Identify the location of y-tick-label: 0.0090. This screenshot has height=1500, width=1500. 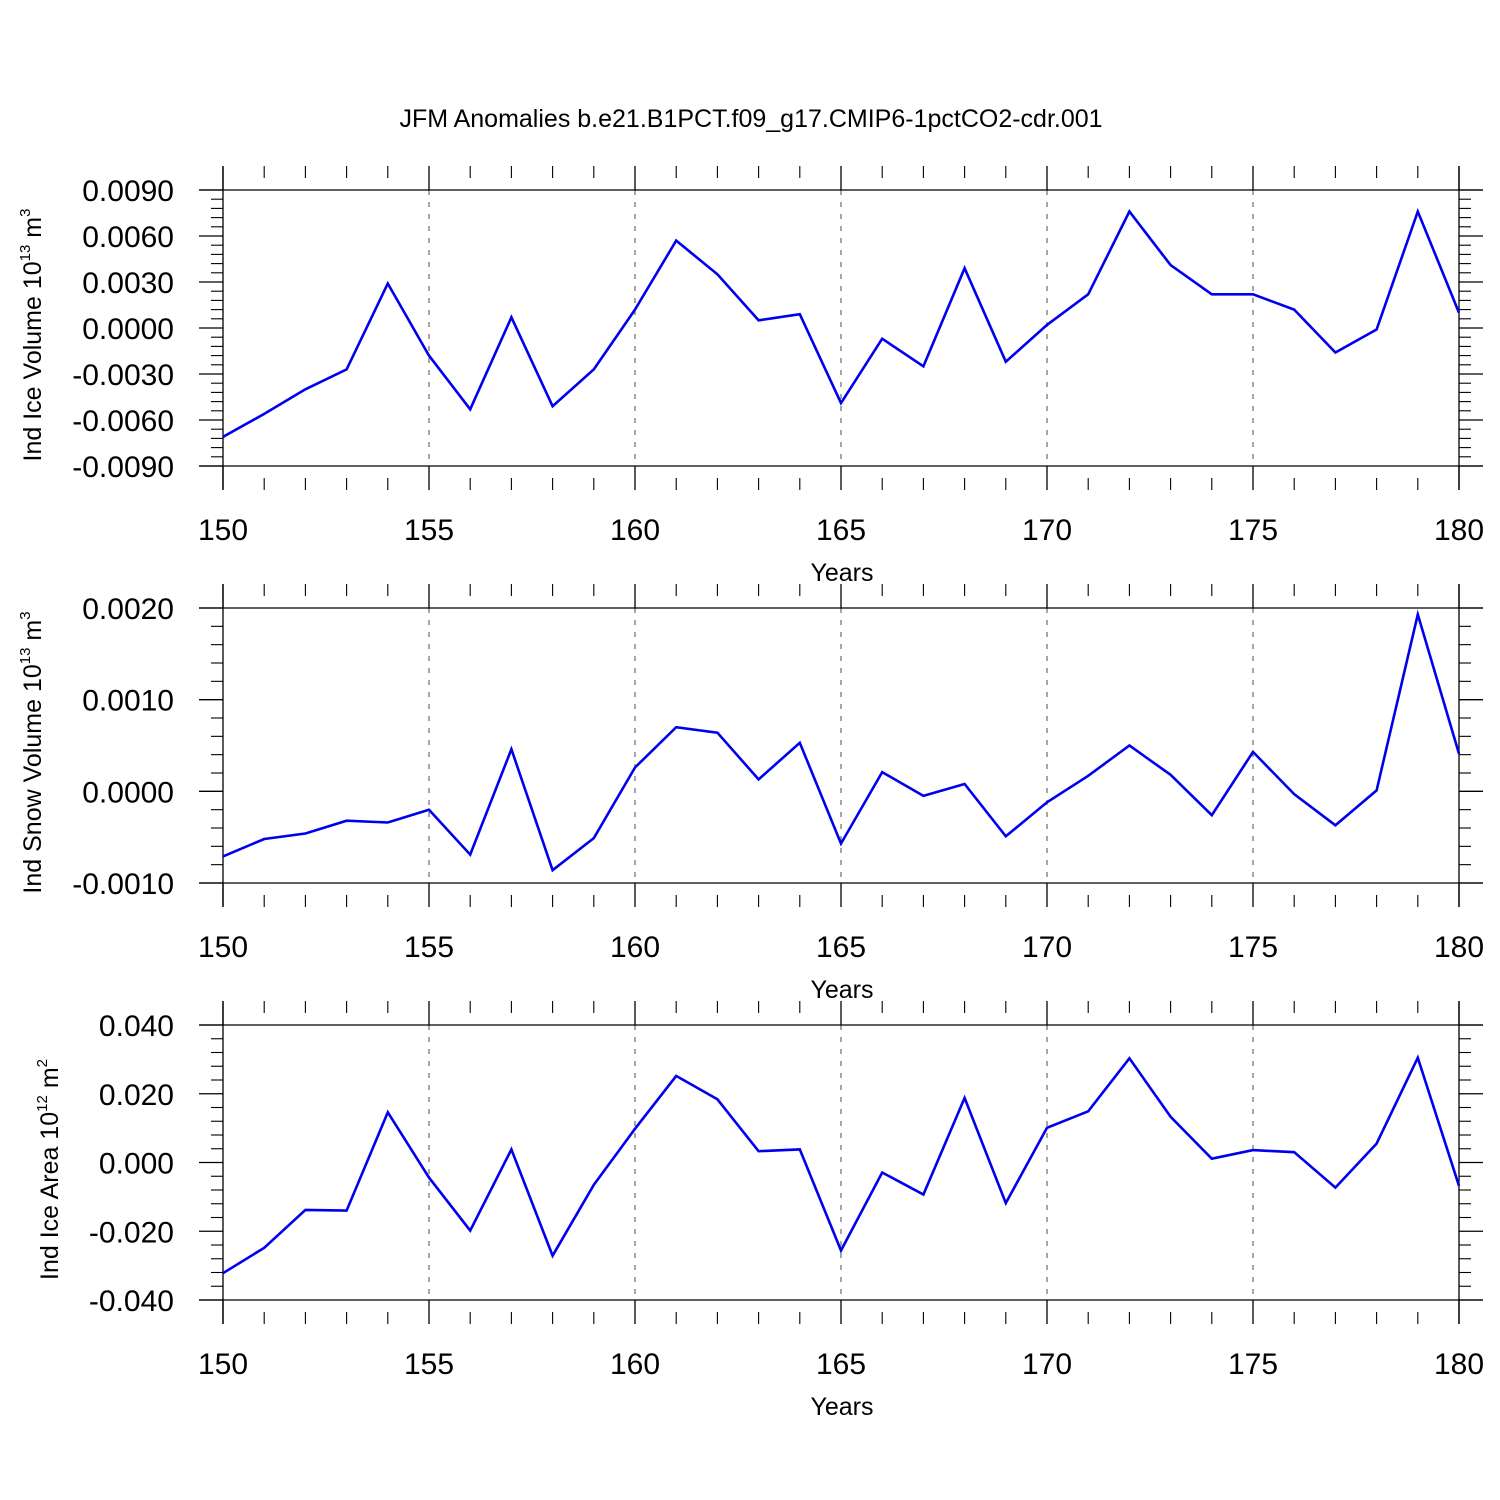
(128, 191).